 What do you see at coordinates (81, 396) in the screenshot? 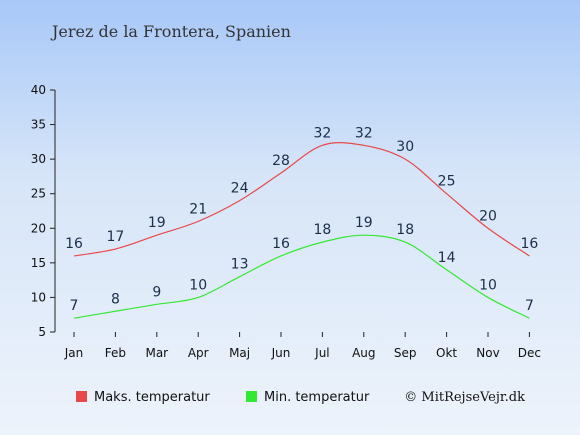
I see `legend-swatch-max` at bounding box center [81, 396].